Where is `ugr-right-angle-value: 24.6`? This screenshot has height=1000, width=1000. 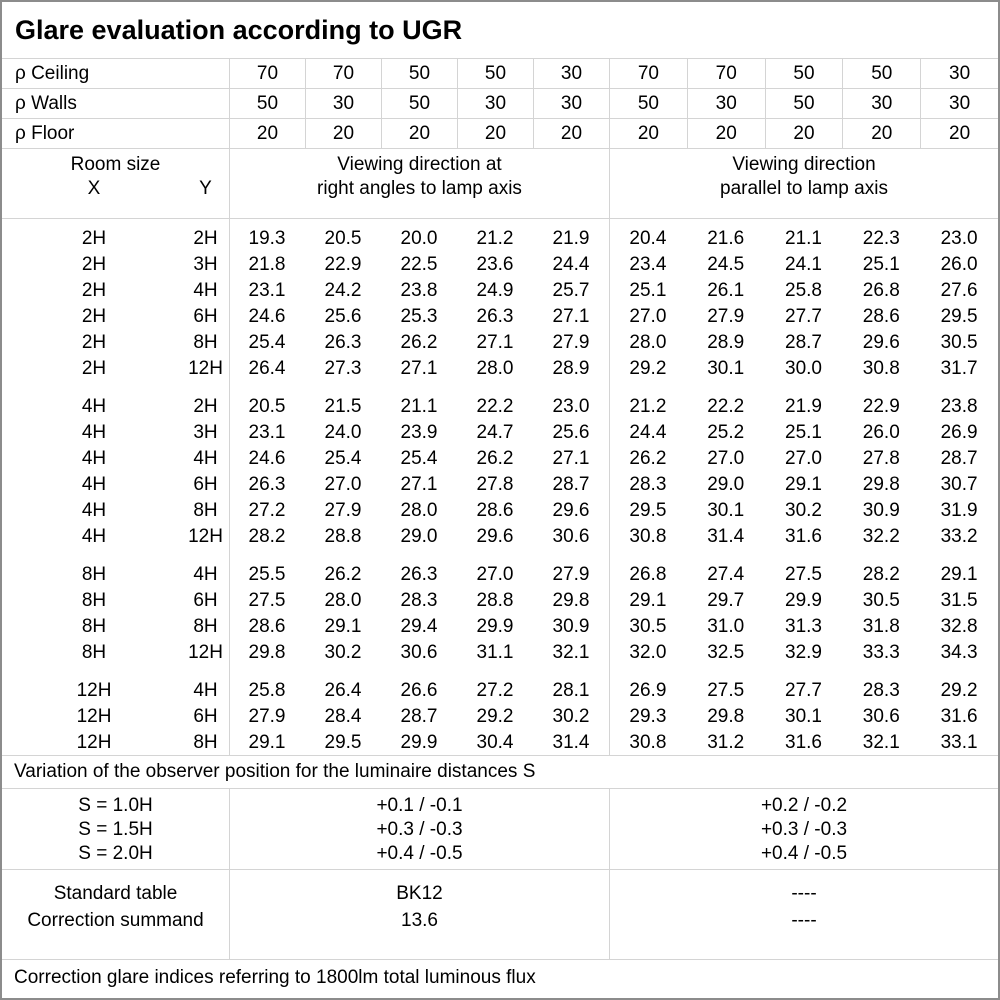
ugr-right-angle-value: 24.6 is located at coordinates (267, 316).